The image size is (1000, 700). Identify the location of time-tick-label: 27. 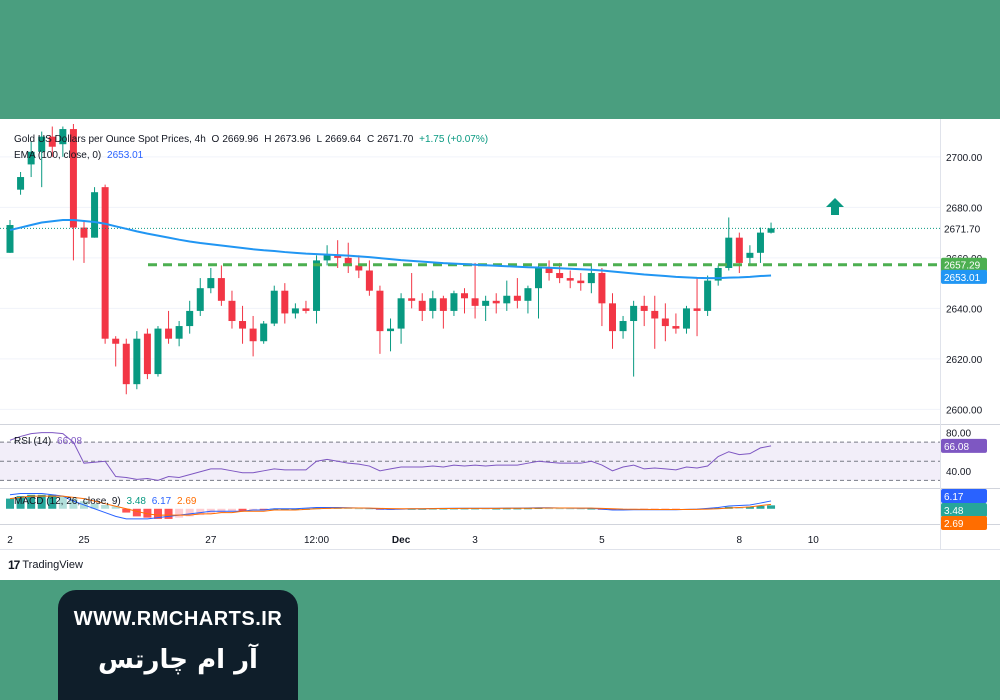
(211, 540).